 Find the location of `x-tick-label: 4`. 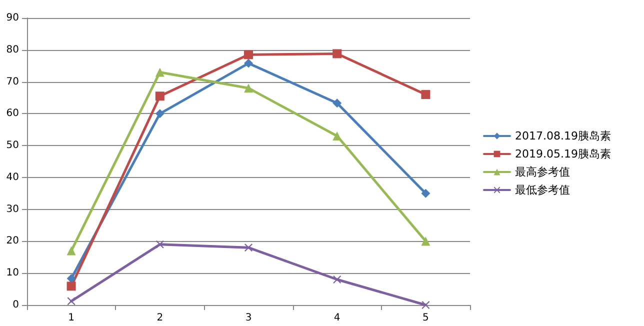

x-tick-label: 4 is located at coordinates (337, 318).